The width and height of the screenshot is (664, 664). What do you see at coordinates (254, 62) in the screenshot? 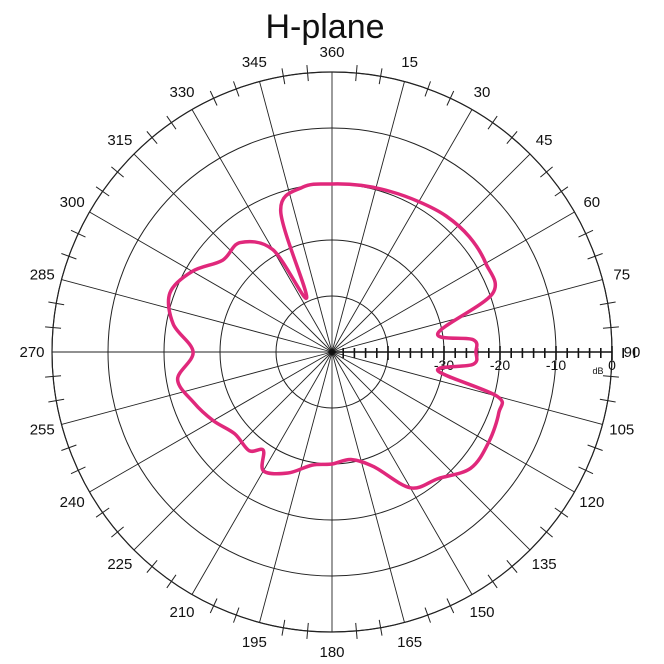
I see `angle-label-345: 345` at bounding box center [254, 62].